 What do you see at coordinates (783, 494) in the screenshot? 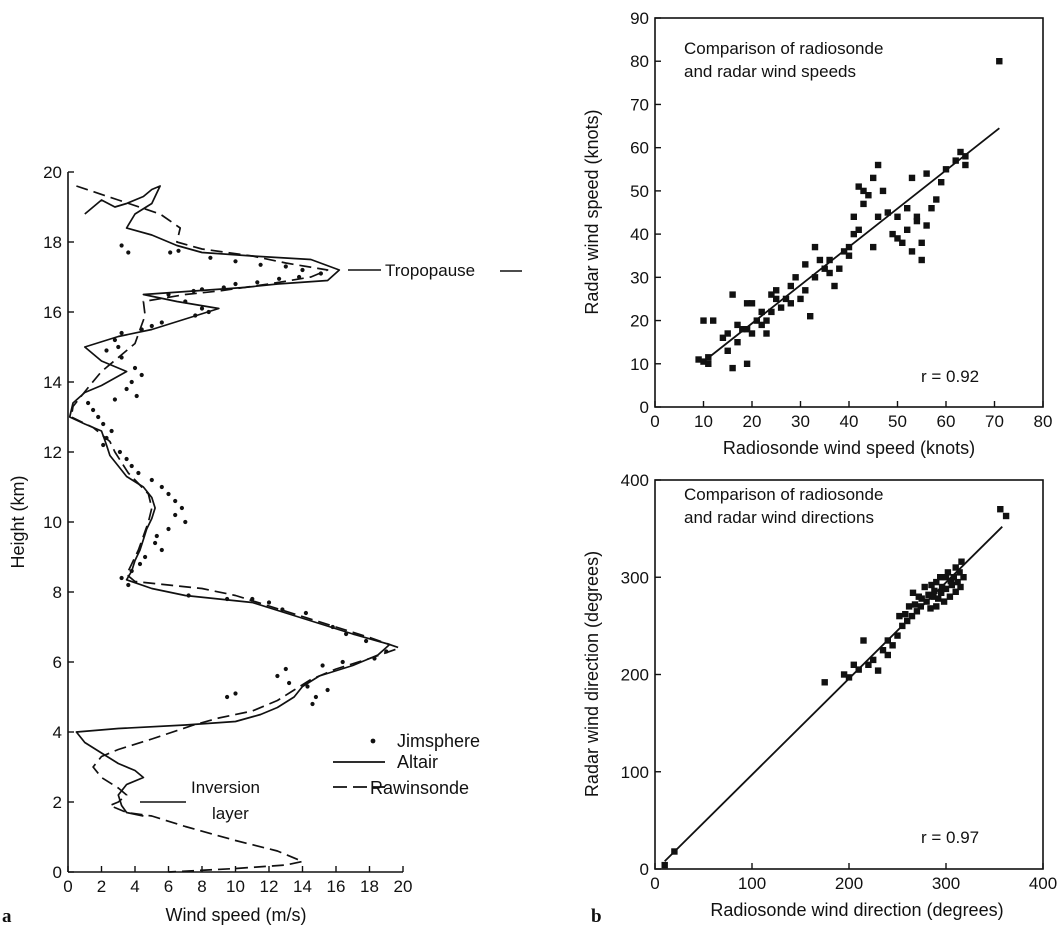
I see `direction-title-line1: Comparison of radiosonde` at bounding box center [783, 494].